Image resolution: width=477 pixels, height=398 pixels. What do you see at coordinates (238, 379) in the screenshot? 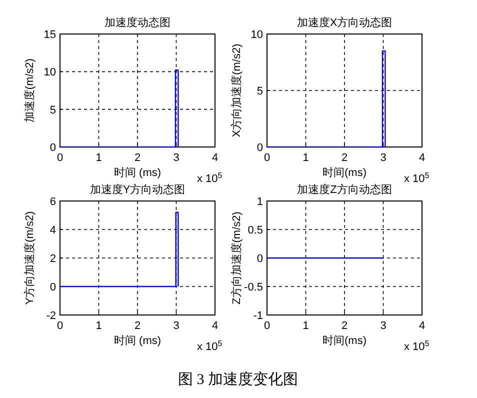
I see `caption: 图 3 加速度变化图` at bounding box center [238, 379].